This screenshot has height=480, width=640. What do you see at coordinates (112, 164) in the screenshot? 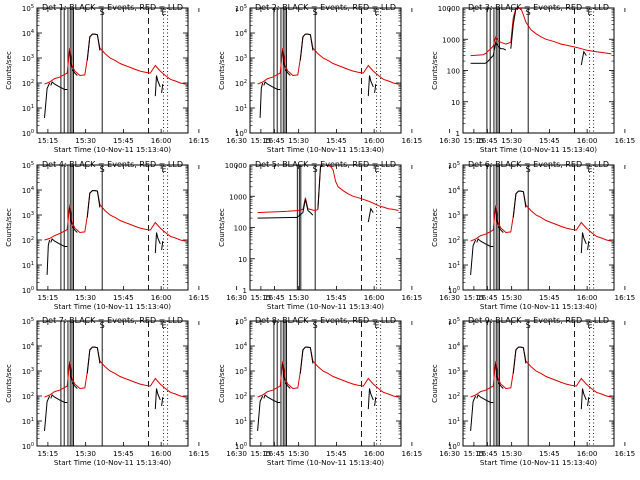
I see `panel-title: Det 4: BLACK = Events, RED = LLD` at bounding box center [112, 164].